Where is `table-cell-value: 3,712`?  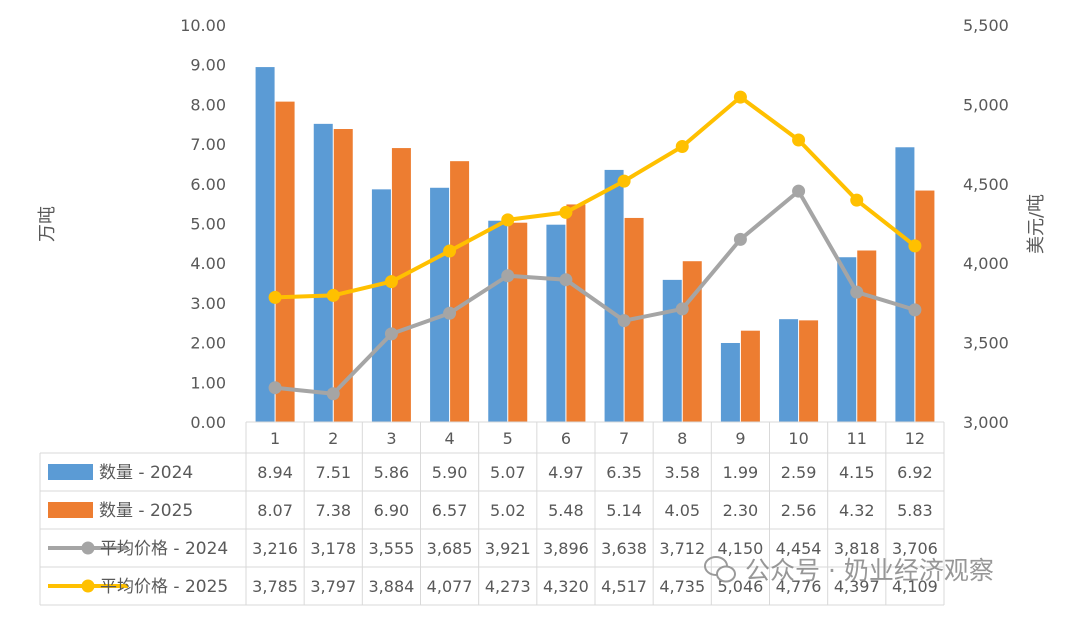 table-cell-value: 3,712 is located at coordinates (682, 548).